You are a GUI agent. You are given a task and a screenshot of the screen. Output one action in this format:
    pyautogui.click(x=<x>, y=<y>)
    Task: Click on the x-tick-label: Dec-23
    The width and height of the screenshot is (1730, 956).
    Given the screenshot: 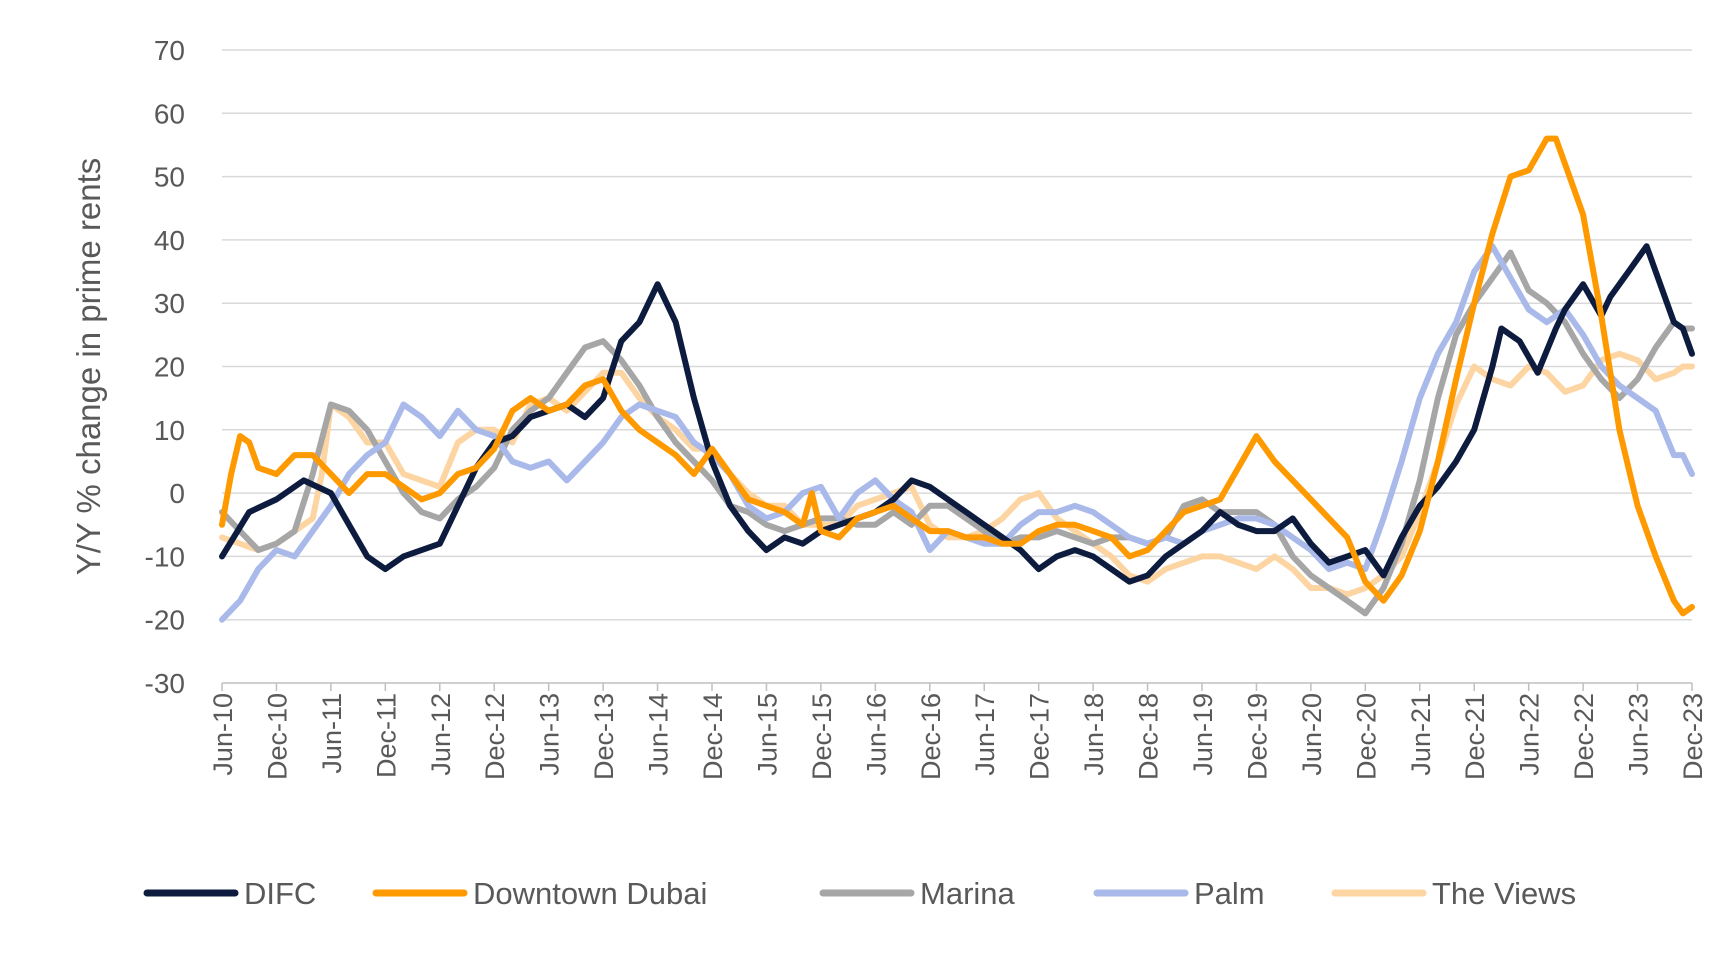 What is the action you would take?
    pyautogui.click(x=1693, y=736)
    